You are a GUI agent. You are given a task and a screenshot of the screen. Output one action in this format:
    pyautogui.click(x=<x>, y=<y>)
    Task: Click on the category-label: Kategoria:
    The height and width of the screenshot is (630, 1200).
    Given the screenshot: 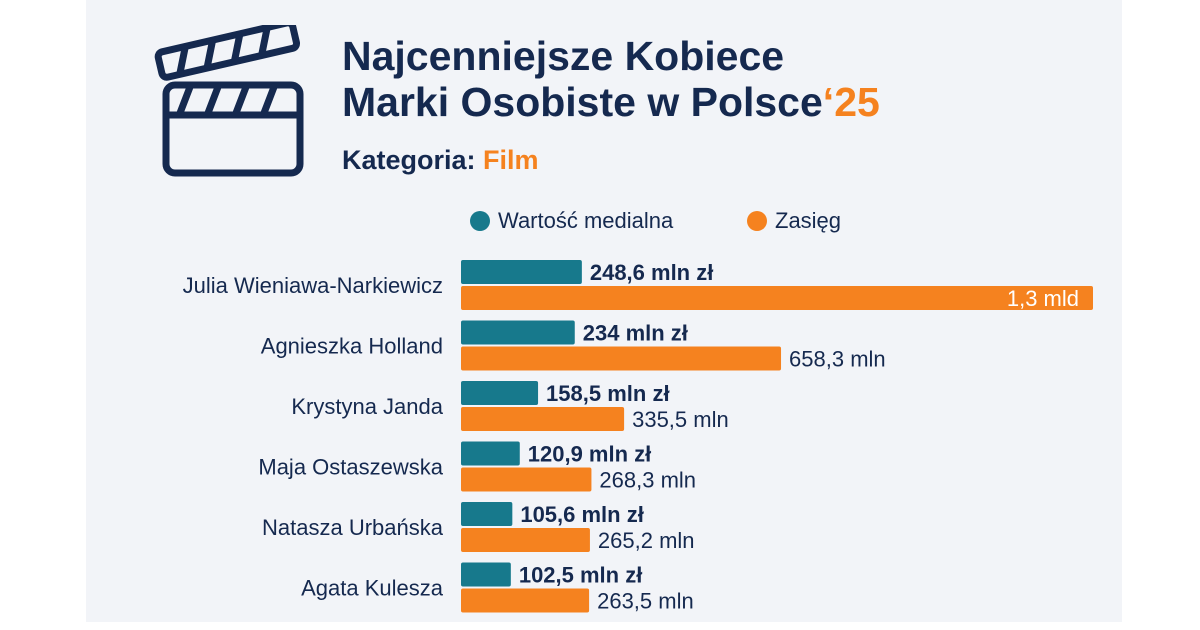 What is the action you would take?
    pyautogui.click(x=409, y=160)
    